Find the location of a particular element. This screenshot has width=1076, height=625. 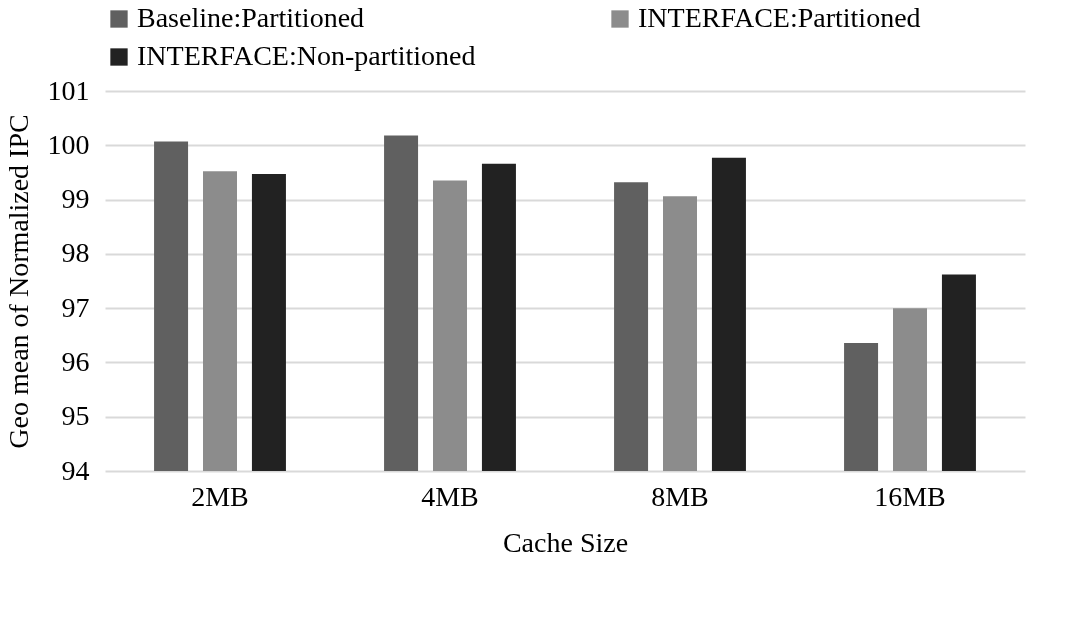

y-tick-label: 94 is located at coordinates (75, 470).